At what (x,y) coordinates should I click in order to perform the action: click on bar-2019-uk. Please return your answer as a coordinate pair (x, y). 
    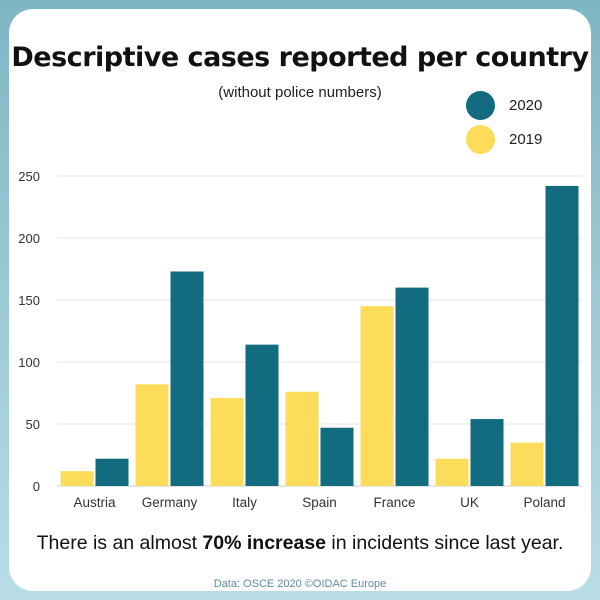
    Looking at the image, I should click on (452, 472).